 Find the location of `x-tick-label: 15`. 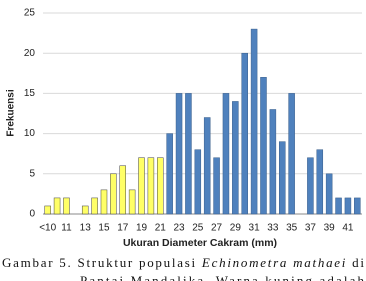

x-tick-label: 15 is located at coordinates (104, 228).